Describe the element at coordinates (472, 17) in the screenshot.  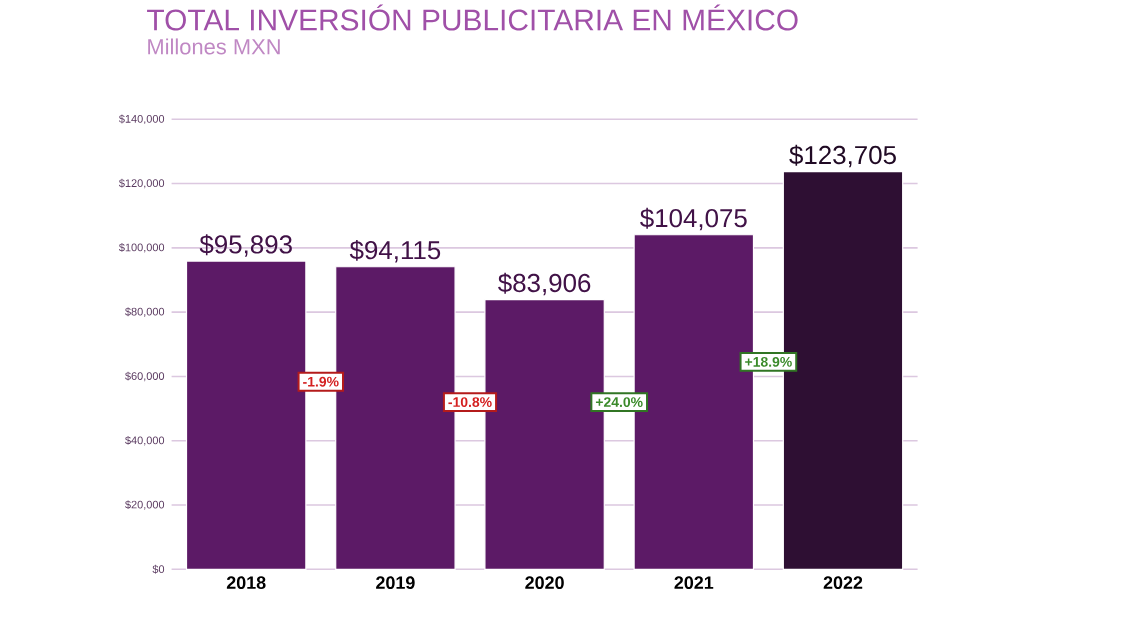
I see `chart-title: TOTAL INVERSIÓN PUBLICITARIA EN MÉXICO` at that location.